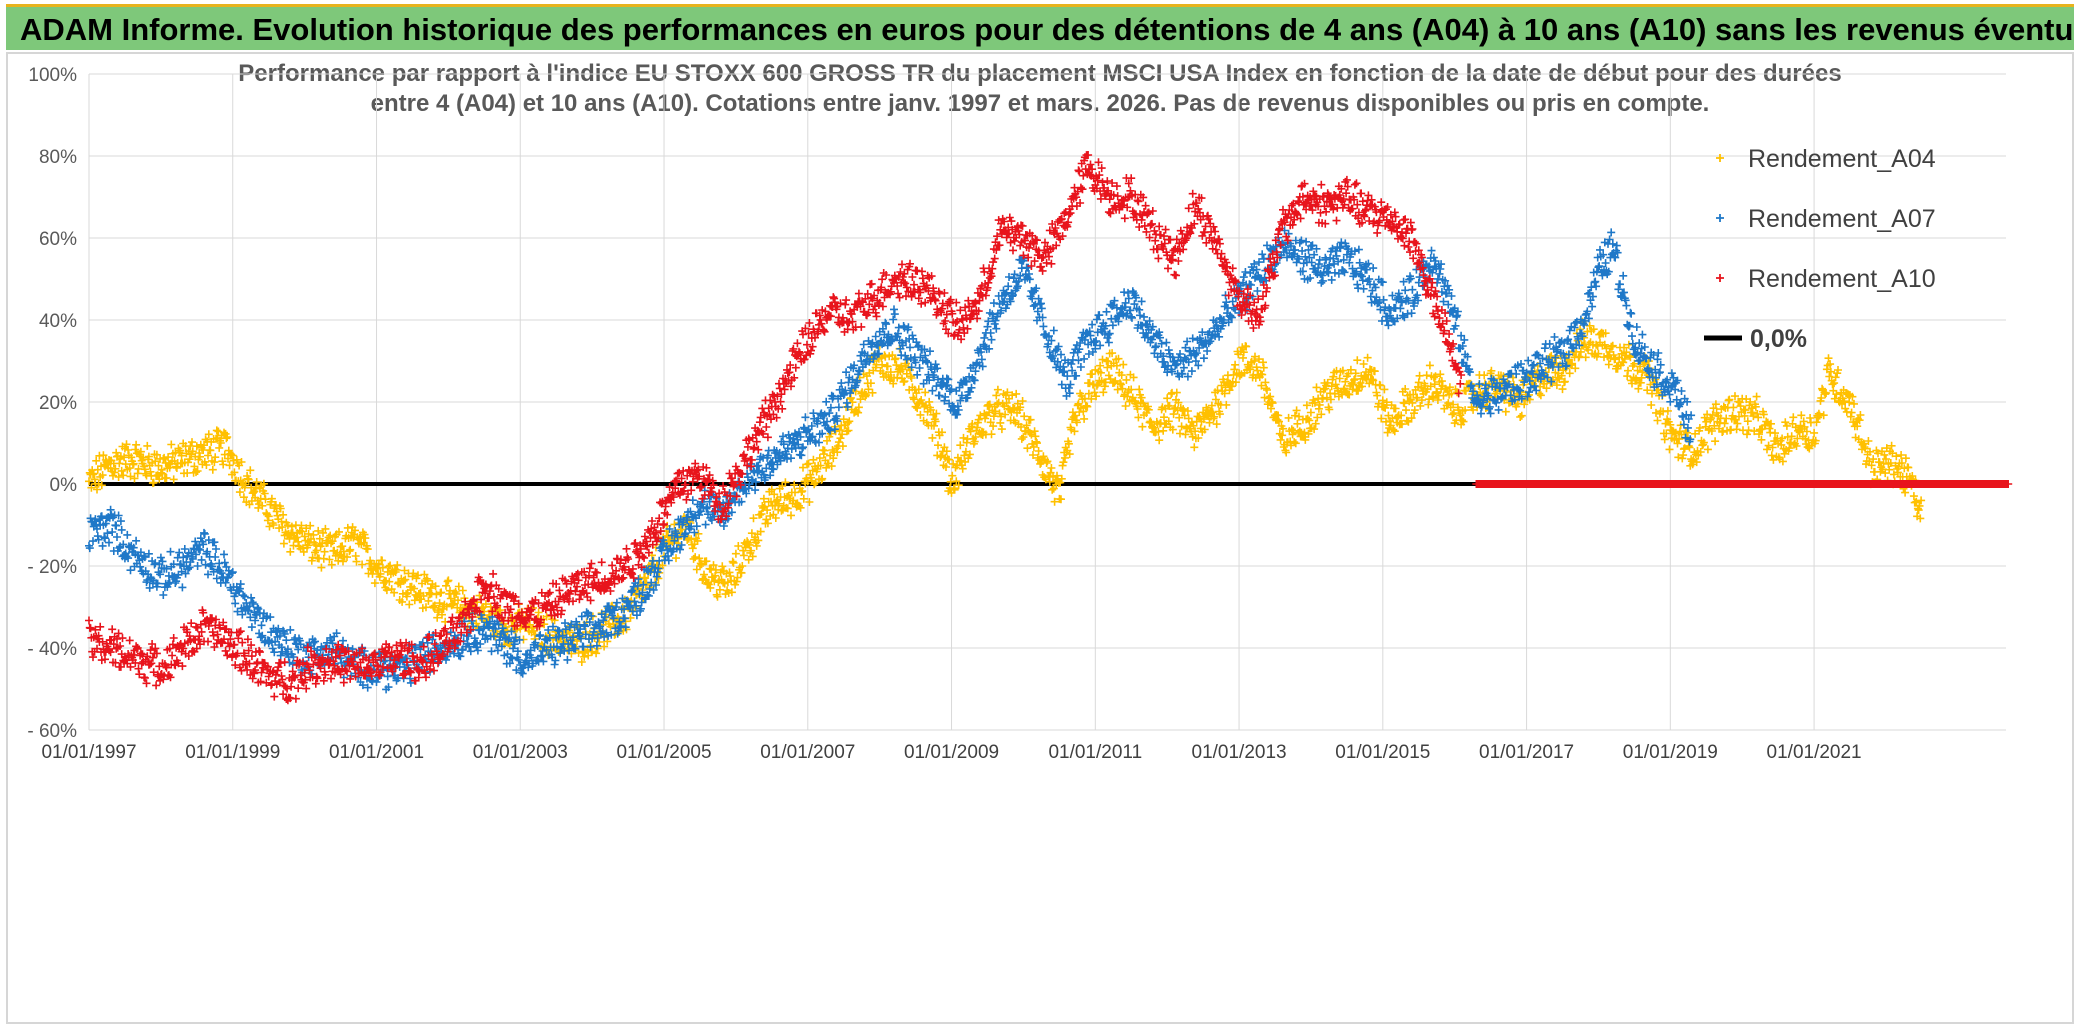  I want to click on x-tick-label: 01/01/2007, so click(807, 752).